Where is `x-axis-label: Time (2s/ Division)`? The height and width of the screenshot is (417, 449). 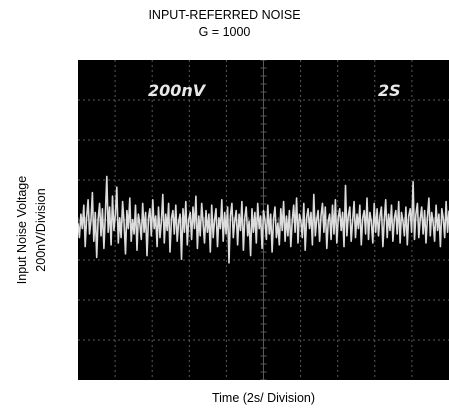
x-axis-label: Time (2s/ Division) is located at coordinates (263, 398).